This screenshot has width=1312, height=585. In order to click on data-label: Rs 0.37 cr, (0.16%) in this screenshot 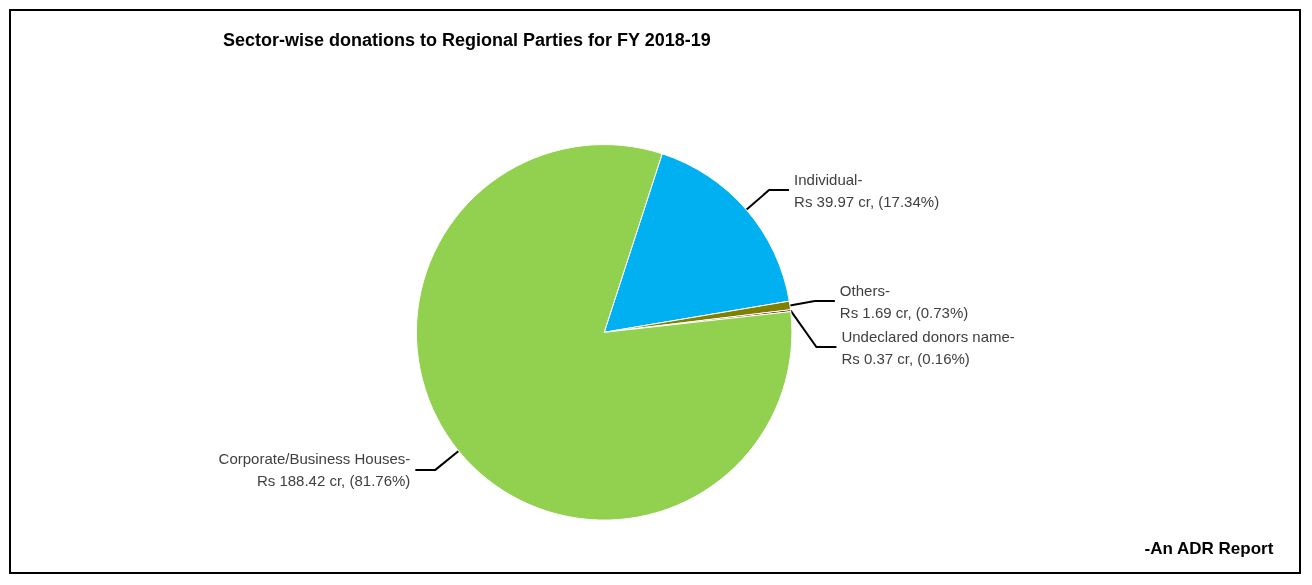, I will do `click(905, 358)`.